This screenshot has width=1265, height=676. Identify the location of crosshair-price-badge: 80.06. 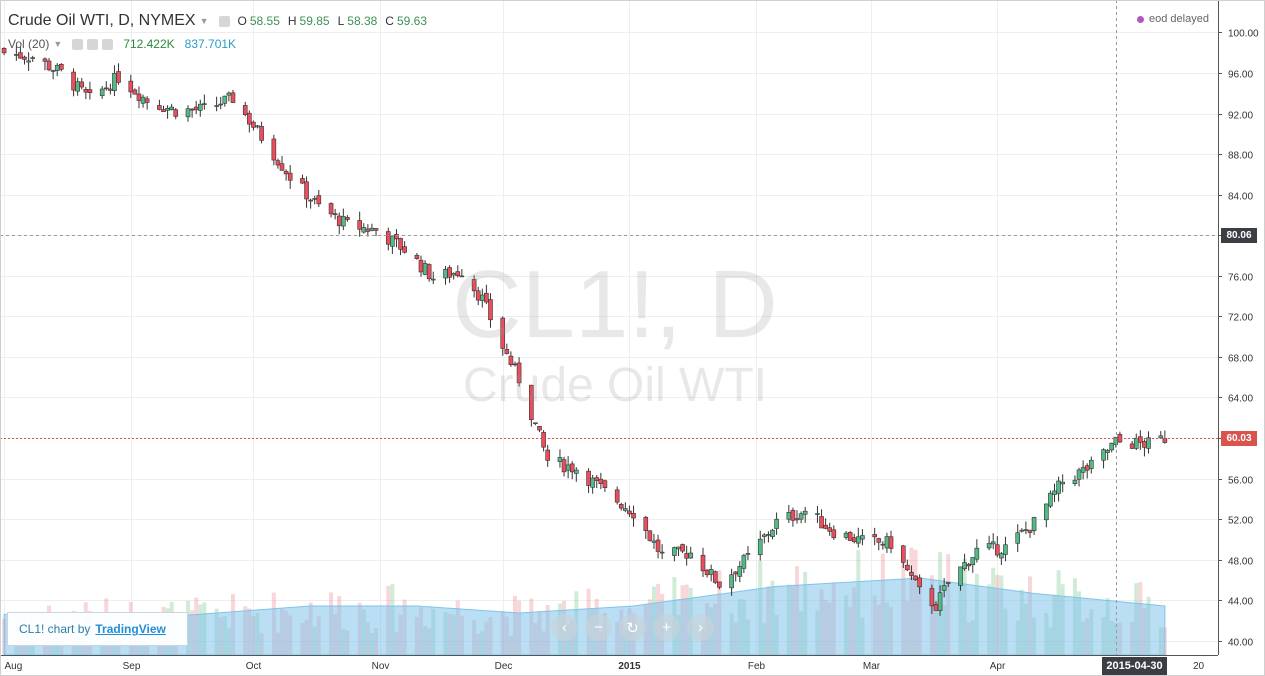
(1239, 235).